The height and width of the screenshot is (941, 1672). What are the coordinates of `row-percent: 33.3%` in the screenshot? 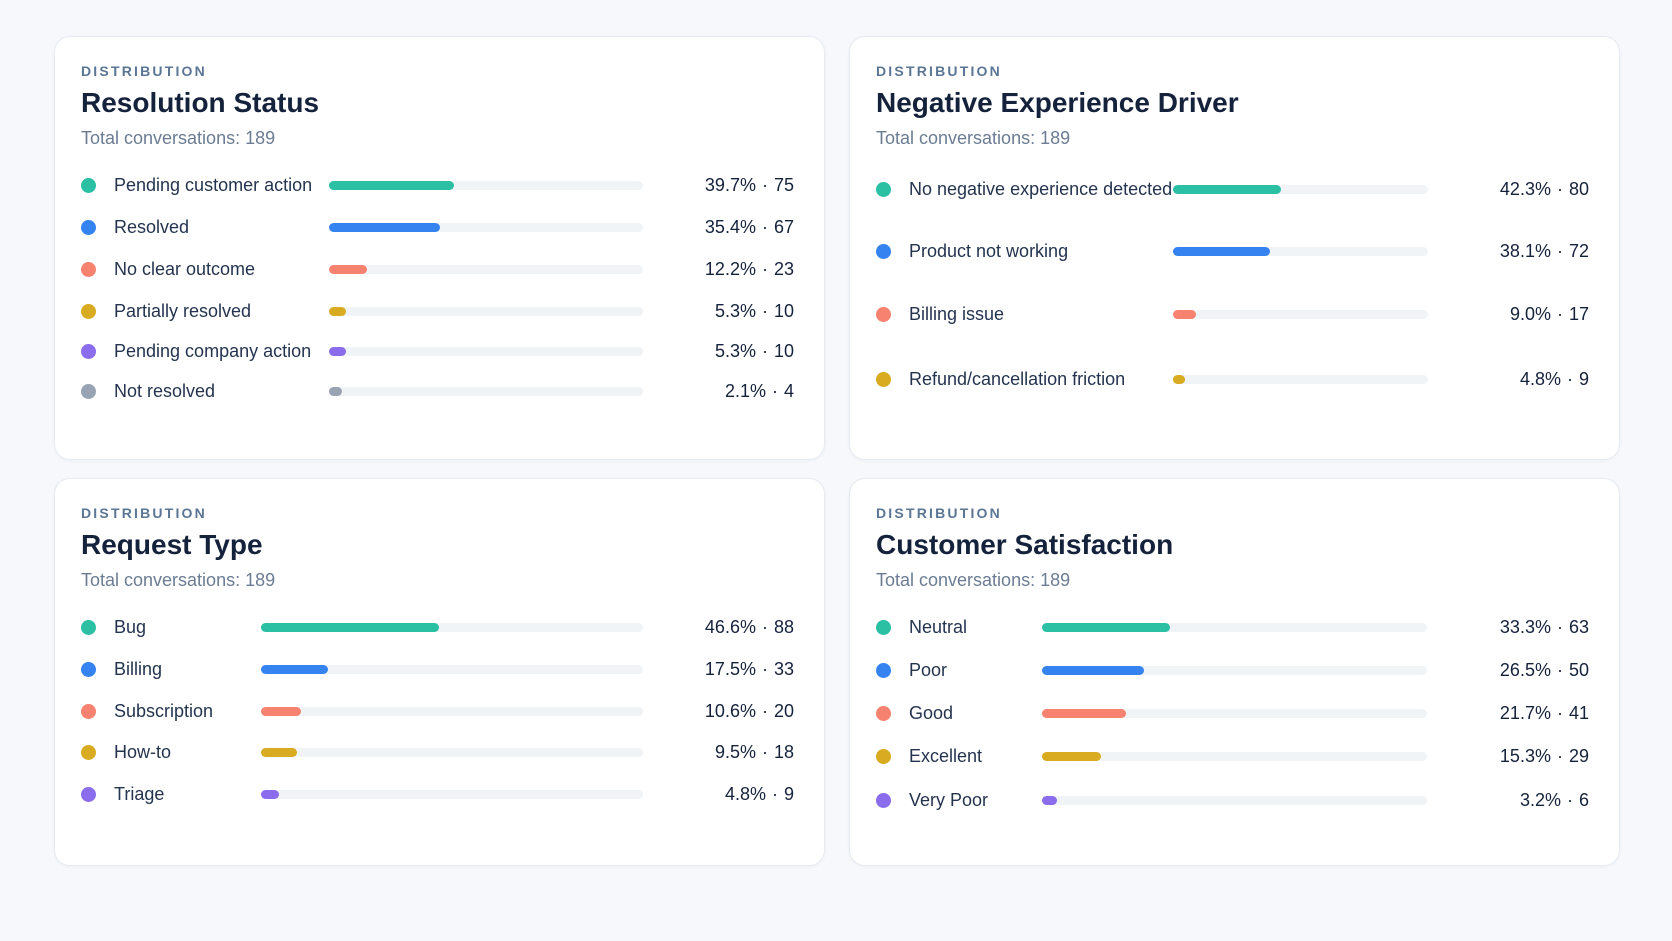 It's located at (1525, 627).